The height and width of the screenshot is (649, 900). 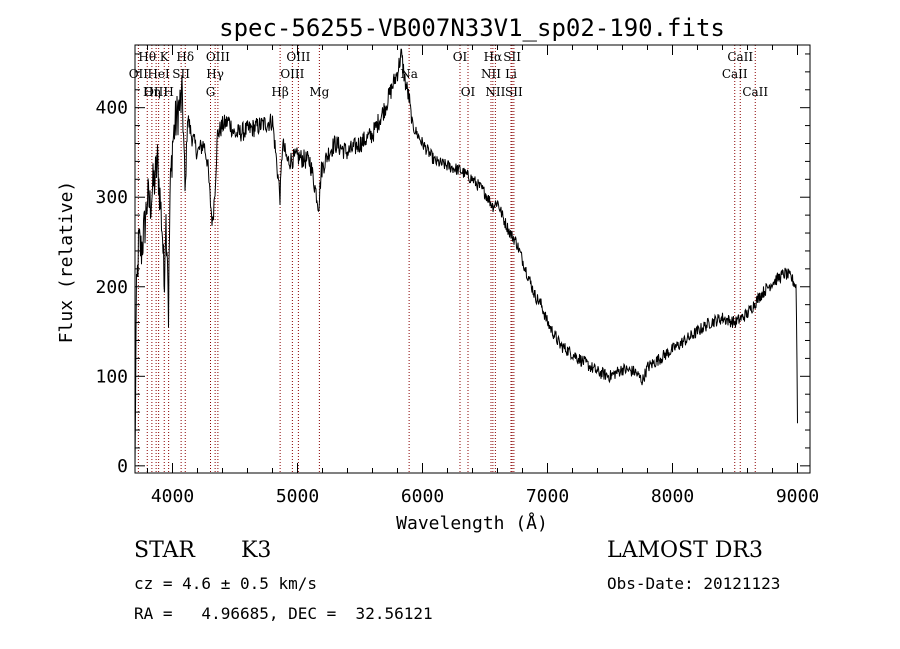 What do you see at coordinates (685, 550) in the screenshot?
I see `survey-label: LAMOST DR3` at bounding box center [685, 550].